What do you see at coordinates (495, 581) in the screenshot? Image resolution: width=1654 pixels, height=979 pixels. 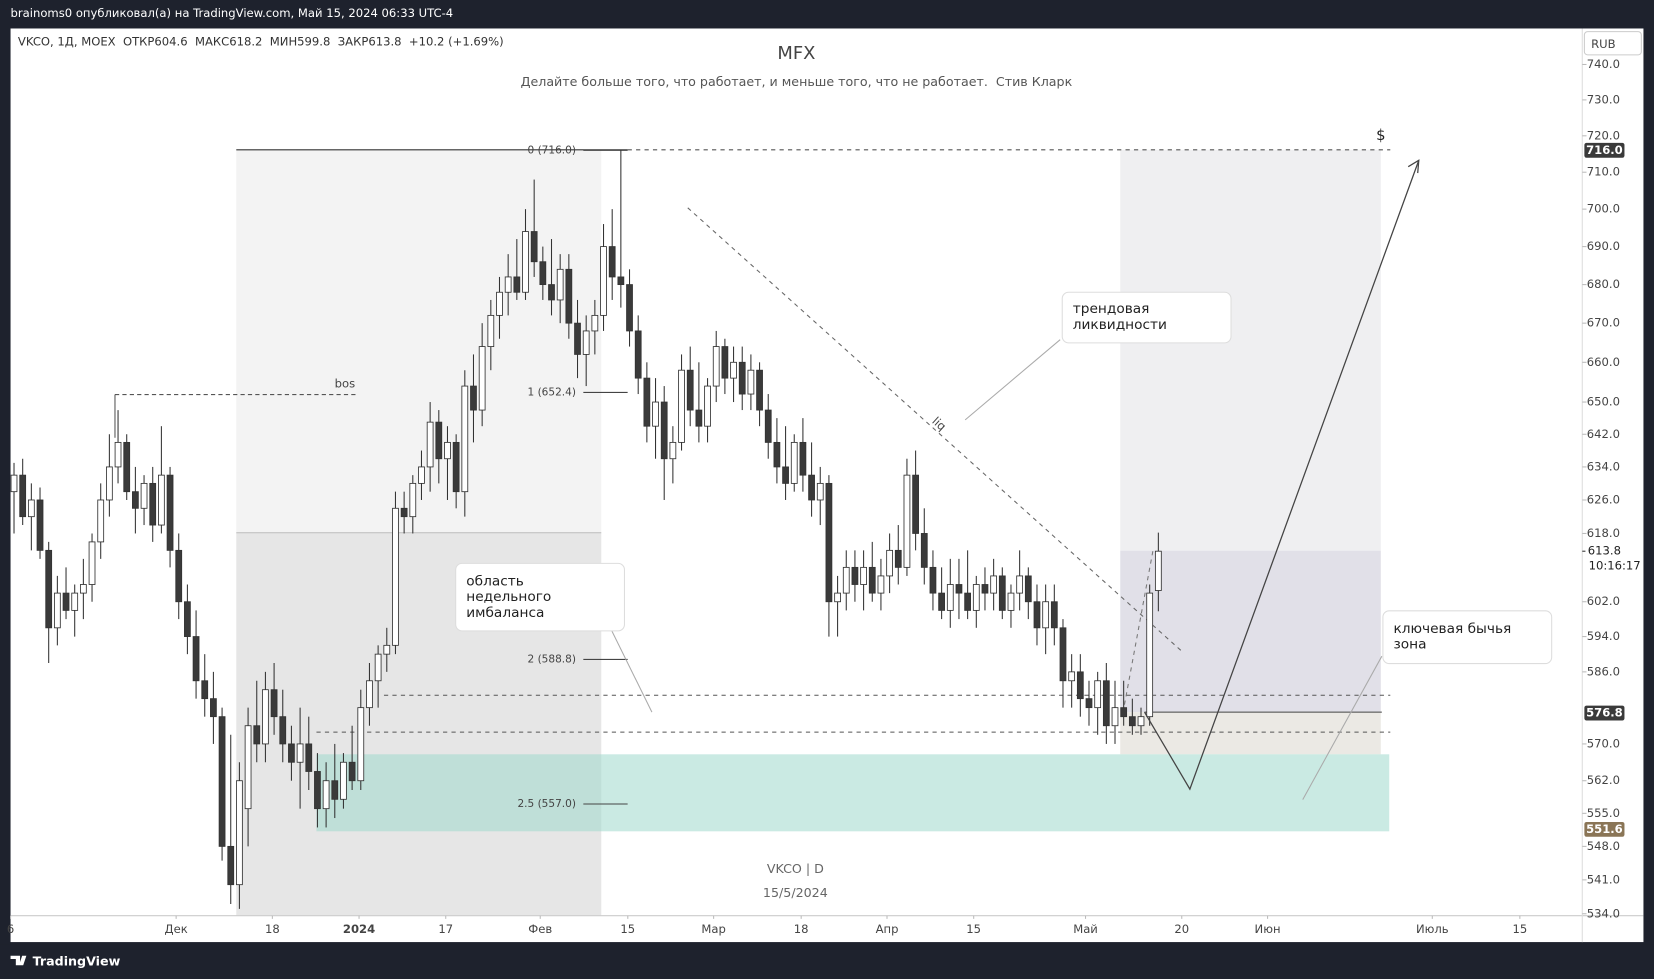 I see `callout-text: область` at bounding box center [495, 581].